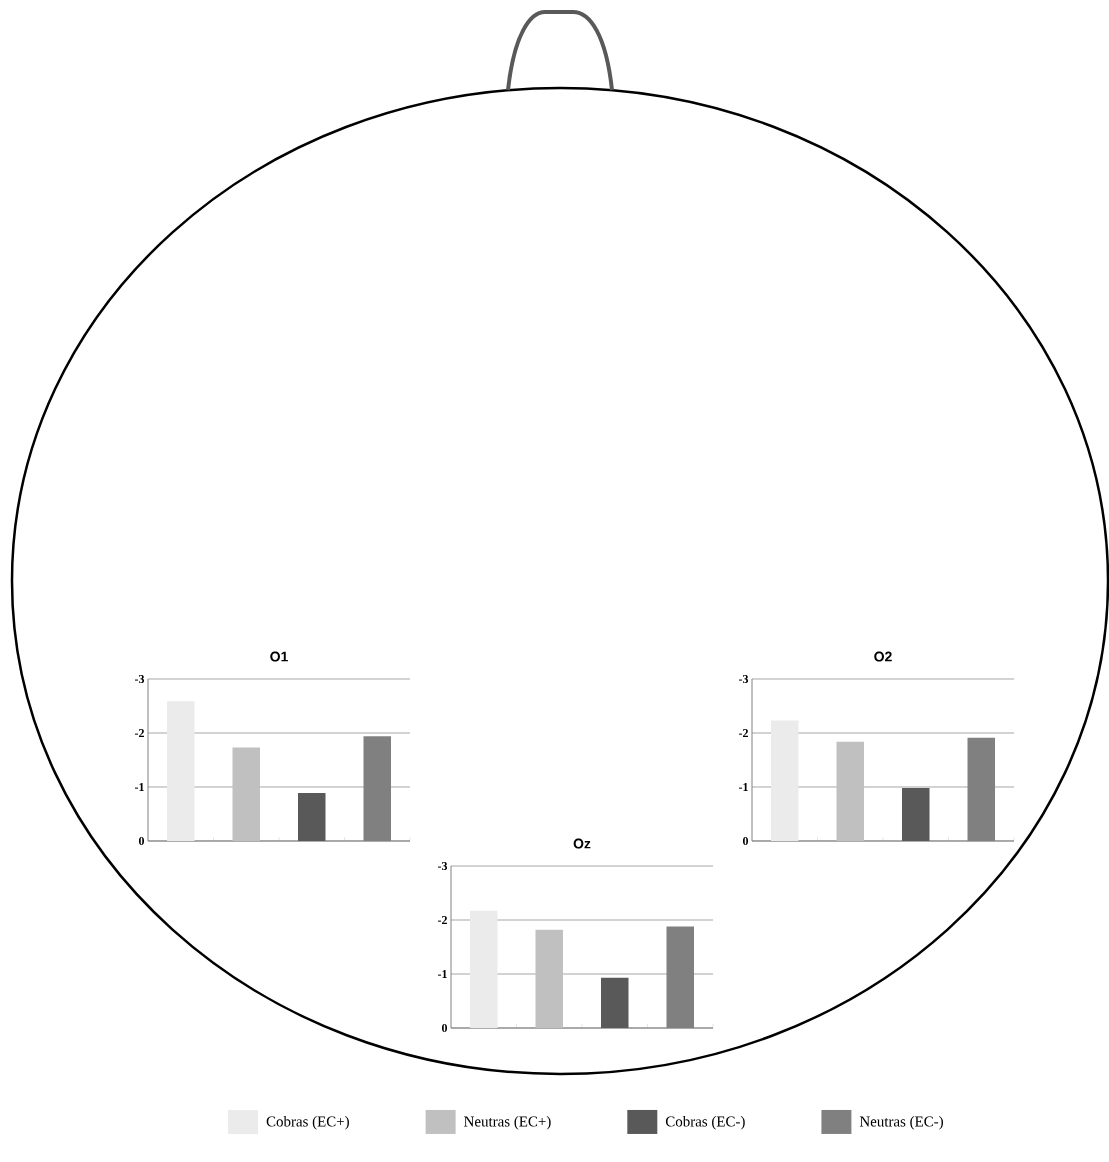 Image resolution: width=1109 pixels, height=1162 pixels. What do you see at coordinates (705, 1123) in the screenshot?
I see `legend-label: Cobras (EC-)` at bounding box center [705, 1123].